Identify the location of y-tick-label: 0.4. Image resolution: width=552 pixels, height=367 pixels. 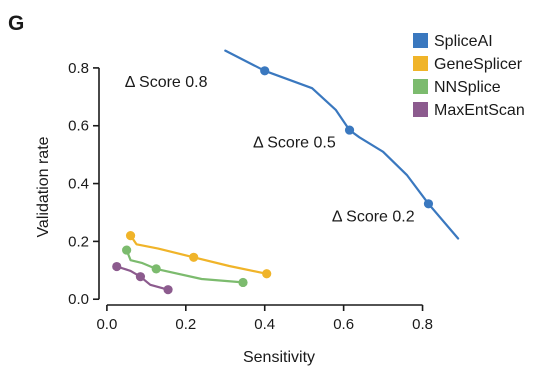
(78, 184).